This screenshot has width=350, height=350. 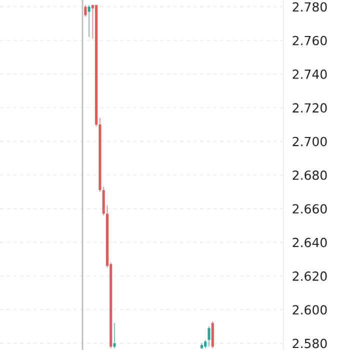 What do you see at coordinates (309, 175) in the screenshot?
I see `y-tick-label: 2.680` at bounding box center [309, 175].